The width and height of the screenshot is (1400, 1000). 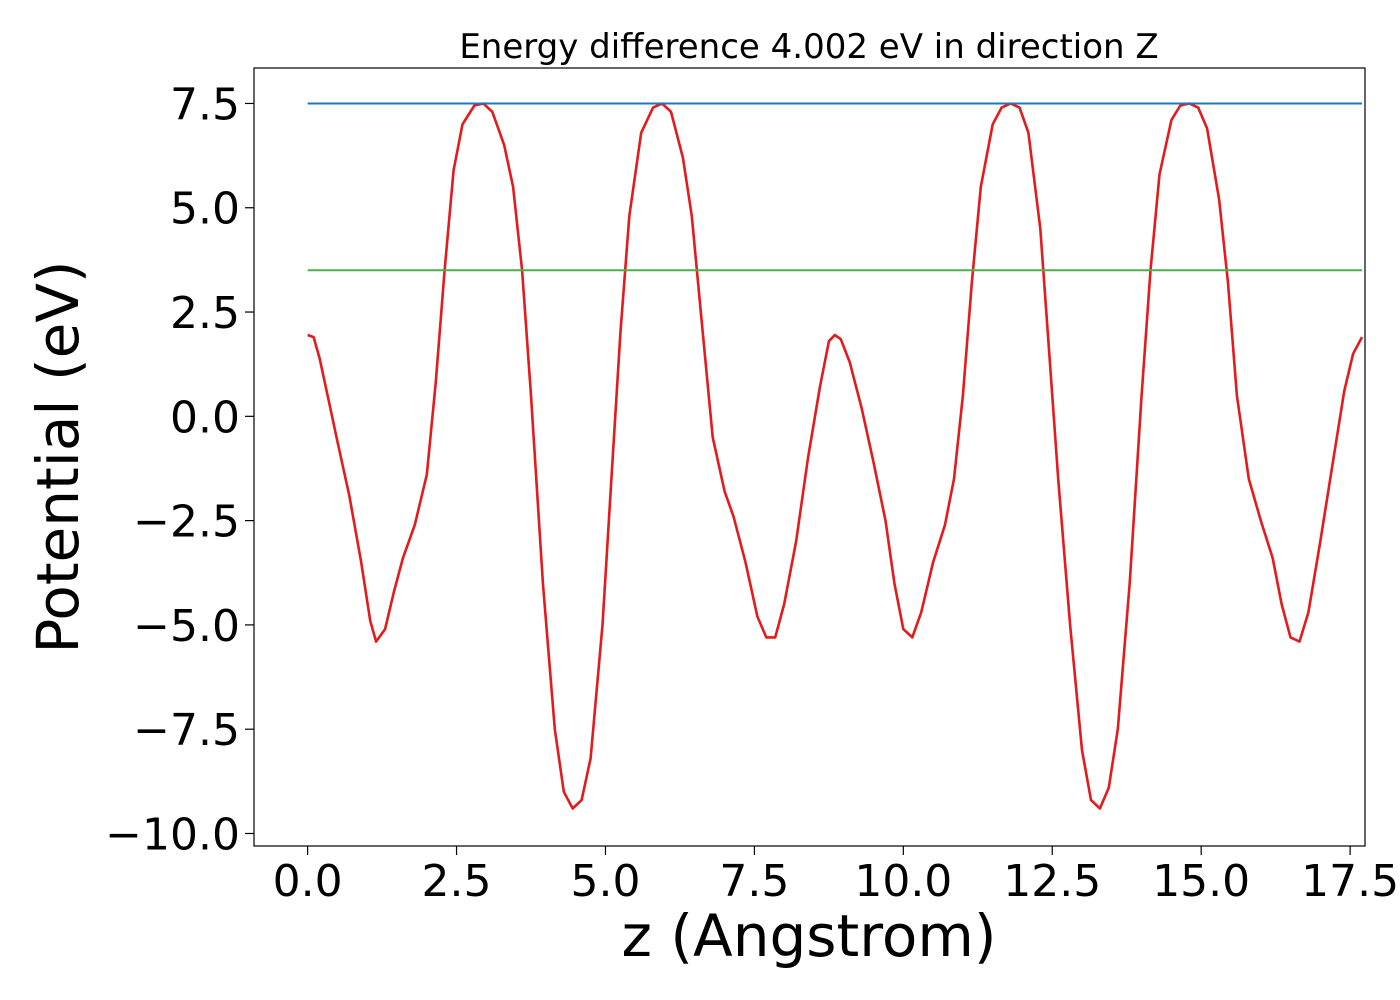 I want to click on y-tick-label: 7.5, so click(x=205, y=104).